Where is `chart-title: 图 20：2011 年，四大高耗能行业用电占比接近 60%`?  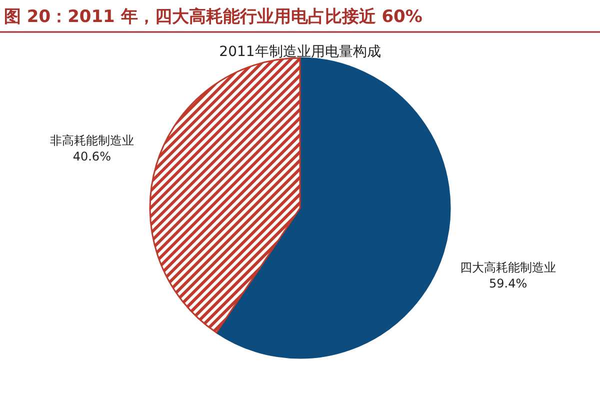 chart-title: 图 20：2011 年，四大高耗能行业用电占比接近 60% is located at coordinates (213, 17).